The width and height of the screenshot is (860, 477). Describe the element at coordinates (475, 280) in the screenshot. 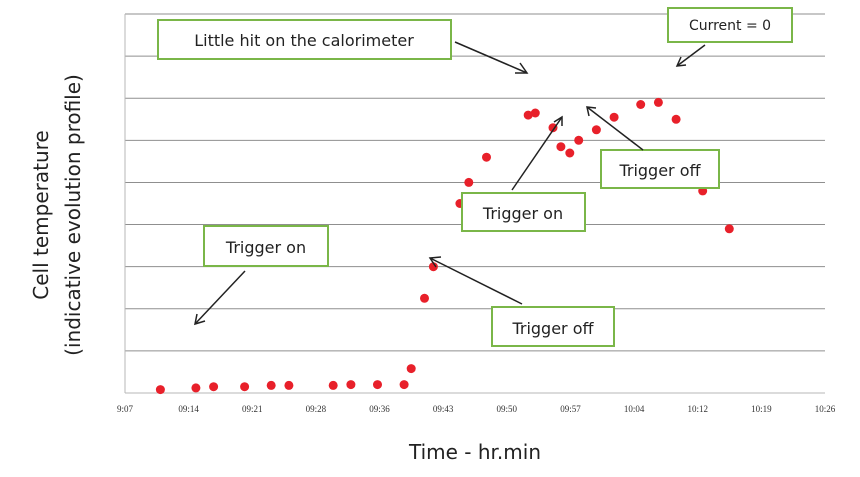

I see `arrow-trigger-off-lower` at that location.